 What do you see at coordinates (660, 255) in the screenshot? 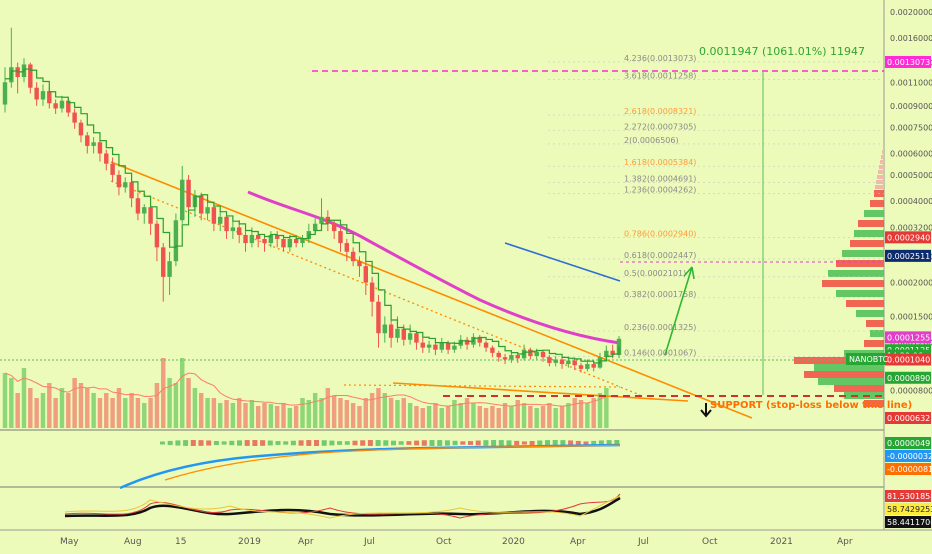
I see `fib-level-label: 0.618(0.0002447)` at bounding box center [660, 255].